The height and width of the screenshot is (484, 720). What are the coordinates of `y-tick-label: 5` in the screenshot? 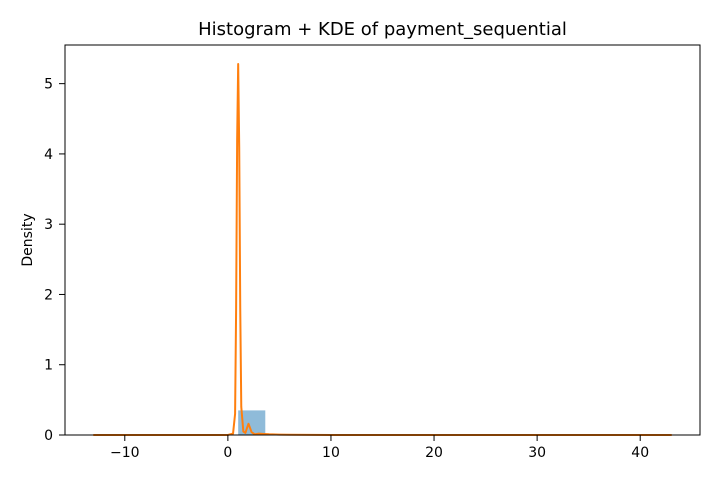 It's located at (48, 85).